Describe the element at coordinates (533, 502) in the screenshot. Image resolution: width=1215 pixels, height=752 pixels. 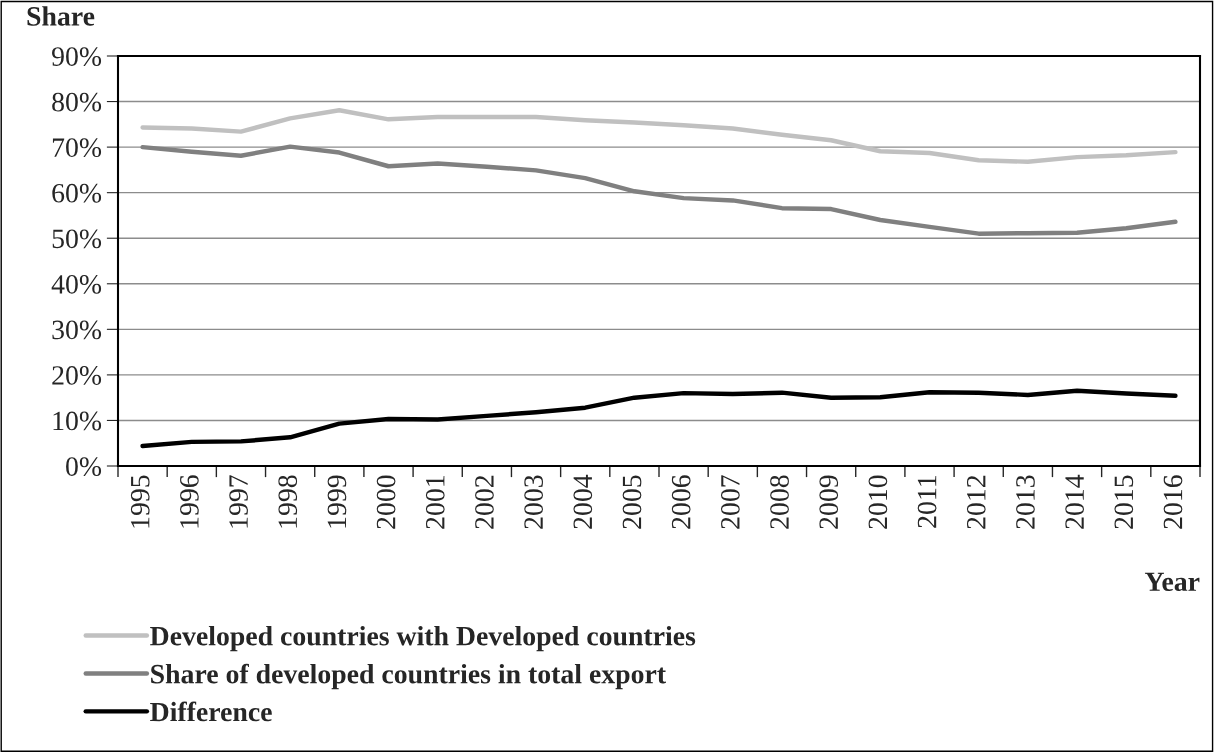
I see `x-tick-label: 2003` at that location.